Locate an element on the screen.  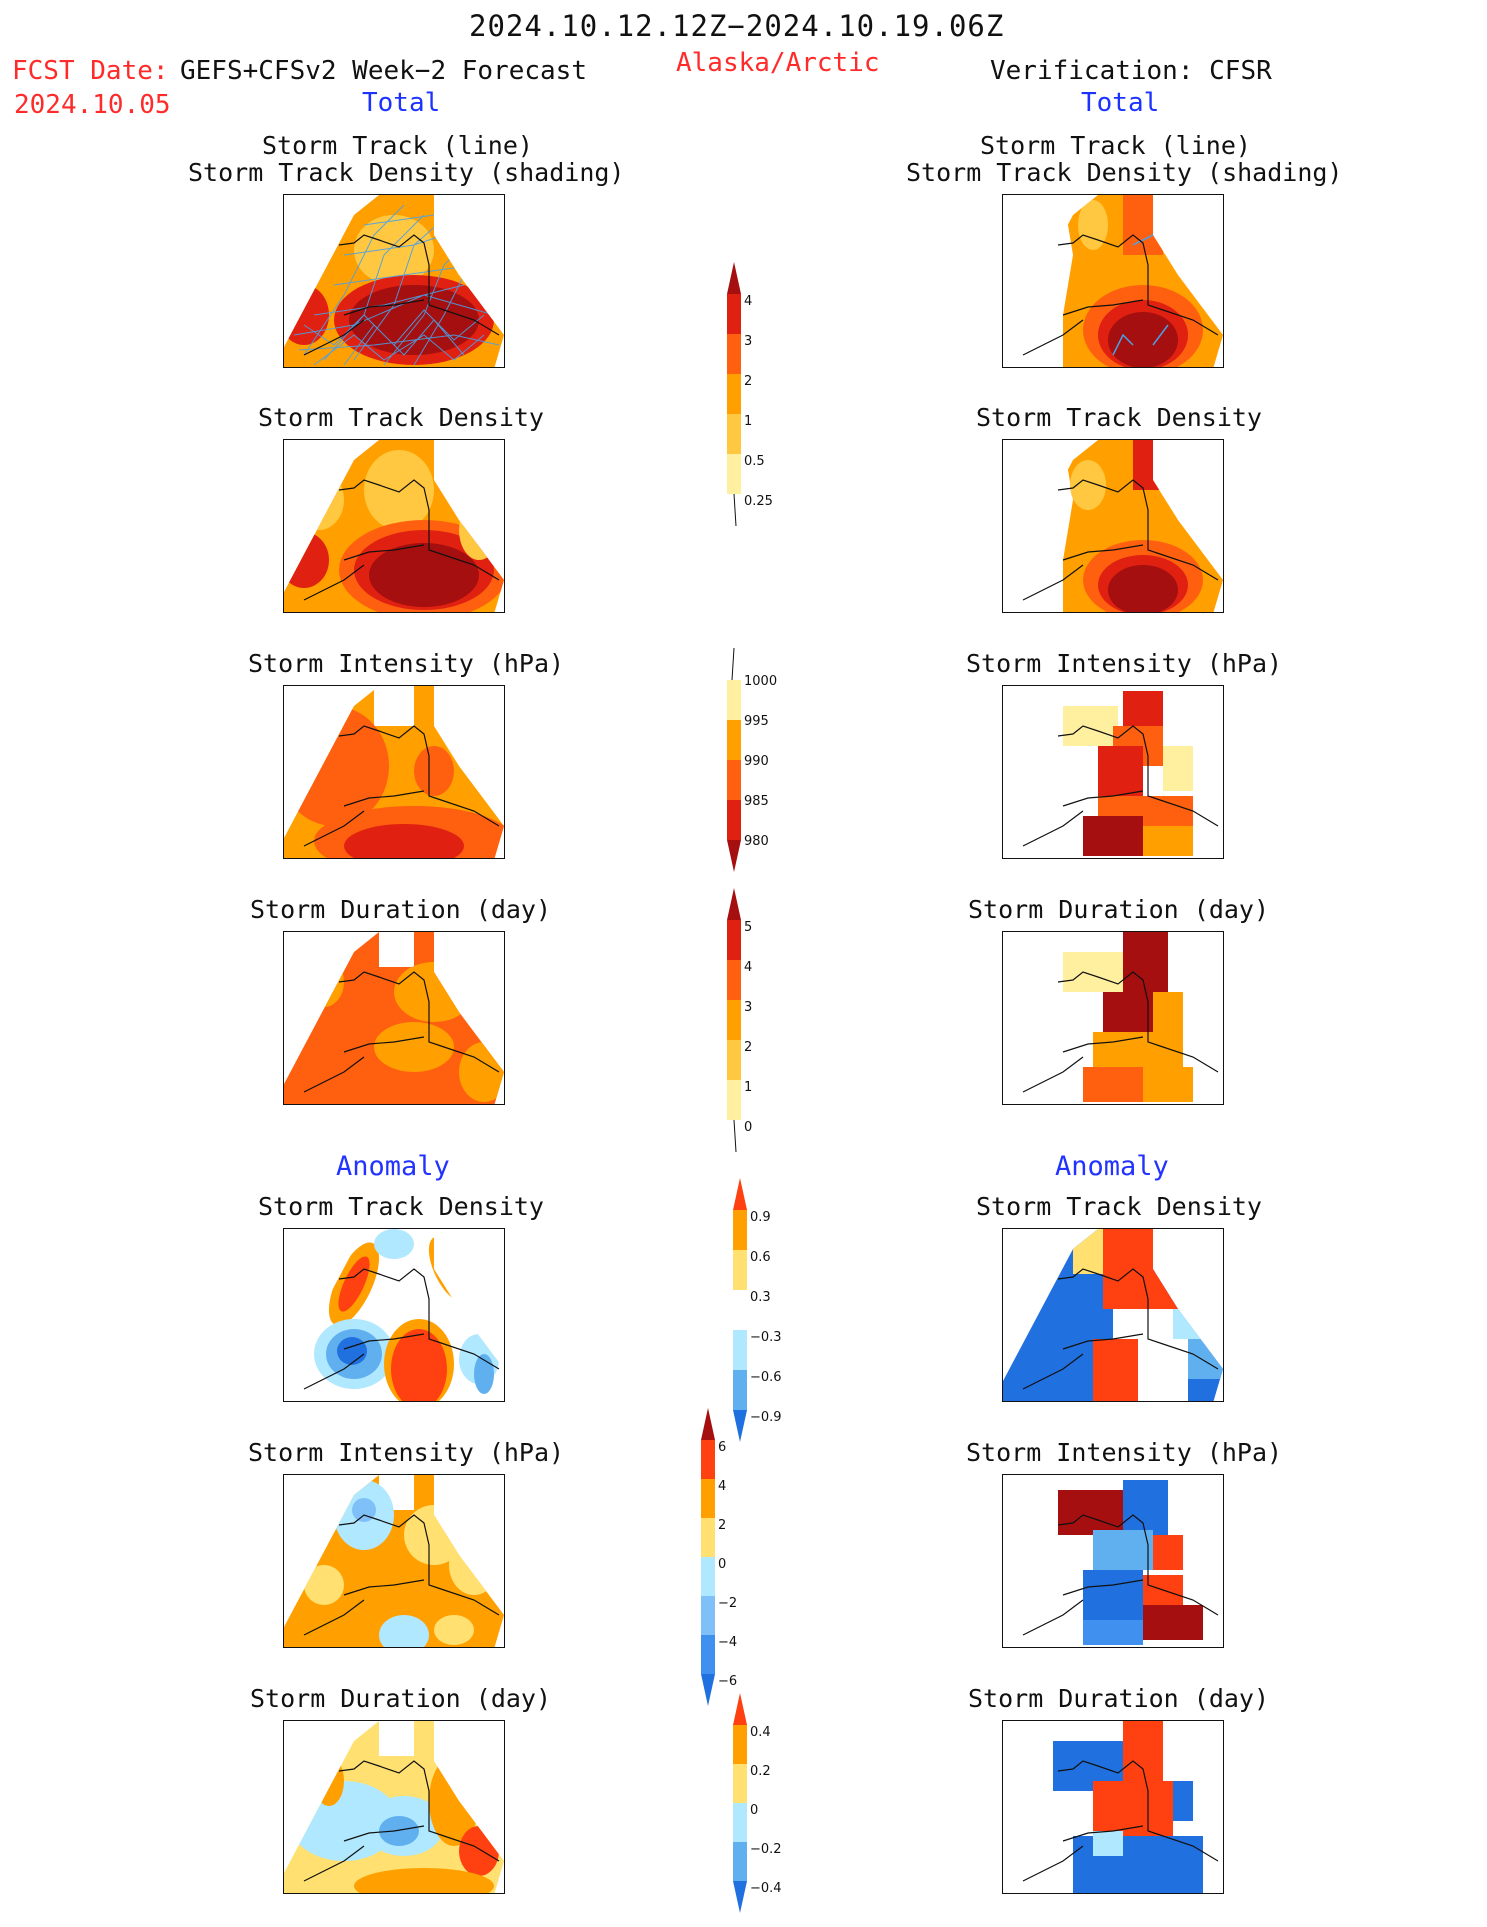
left-intensity-map is located at coordinates (394, 772).